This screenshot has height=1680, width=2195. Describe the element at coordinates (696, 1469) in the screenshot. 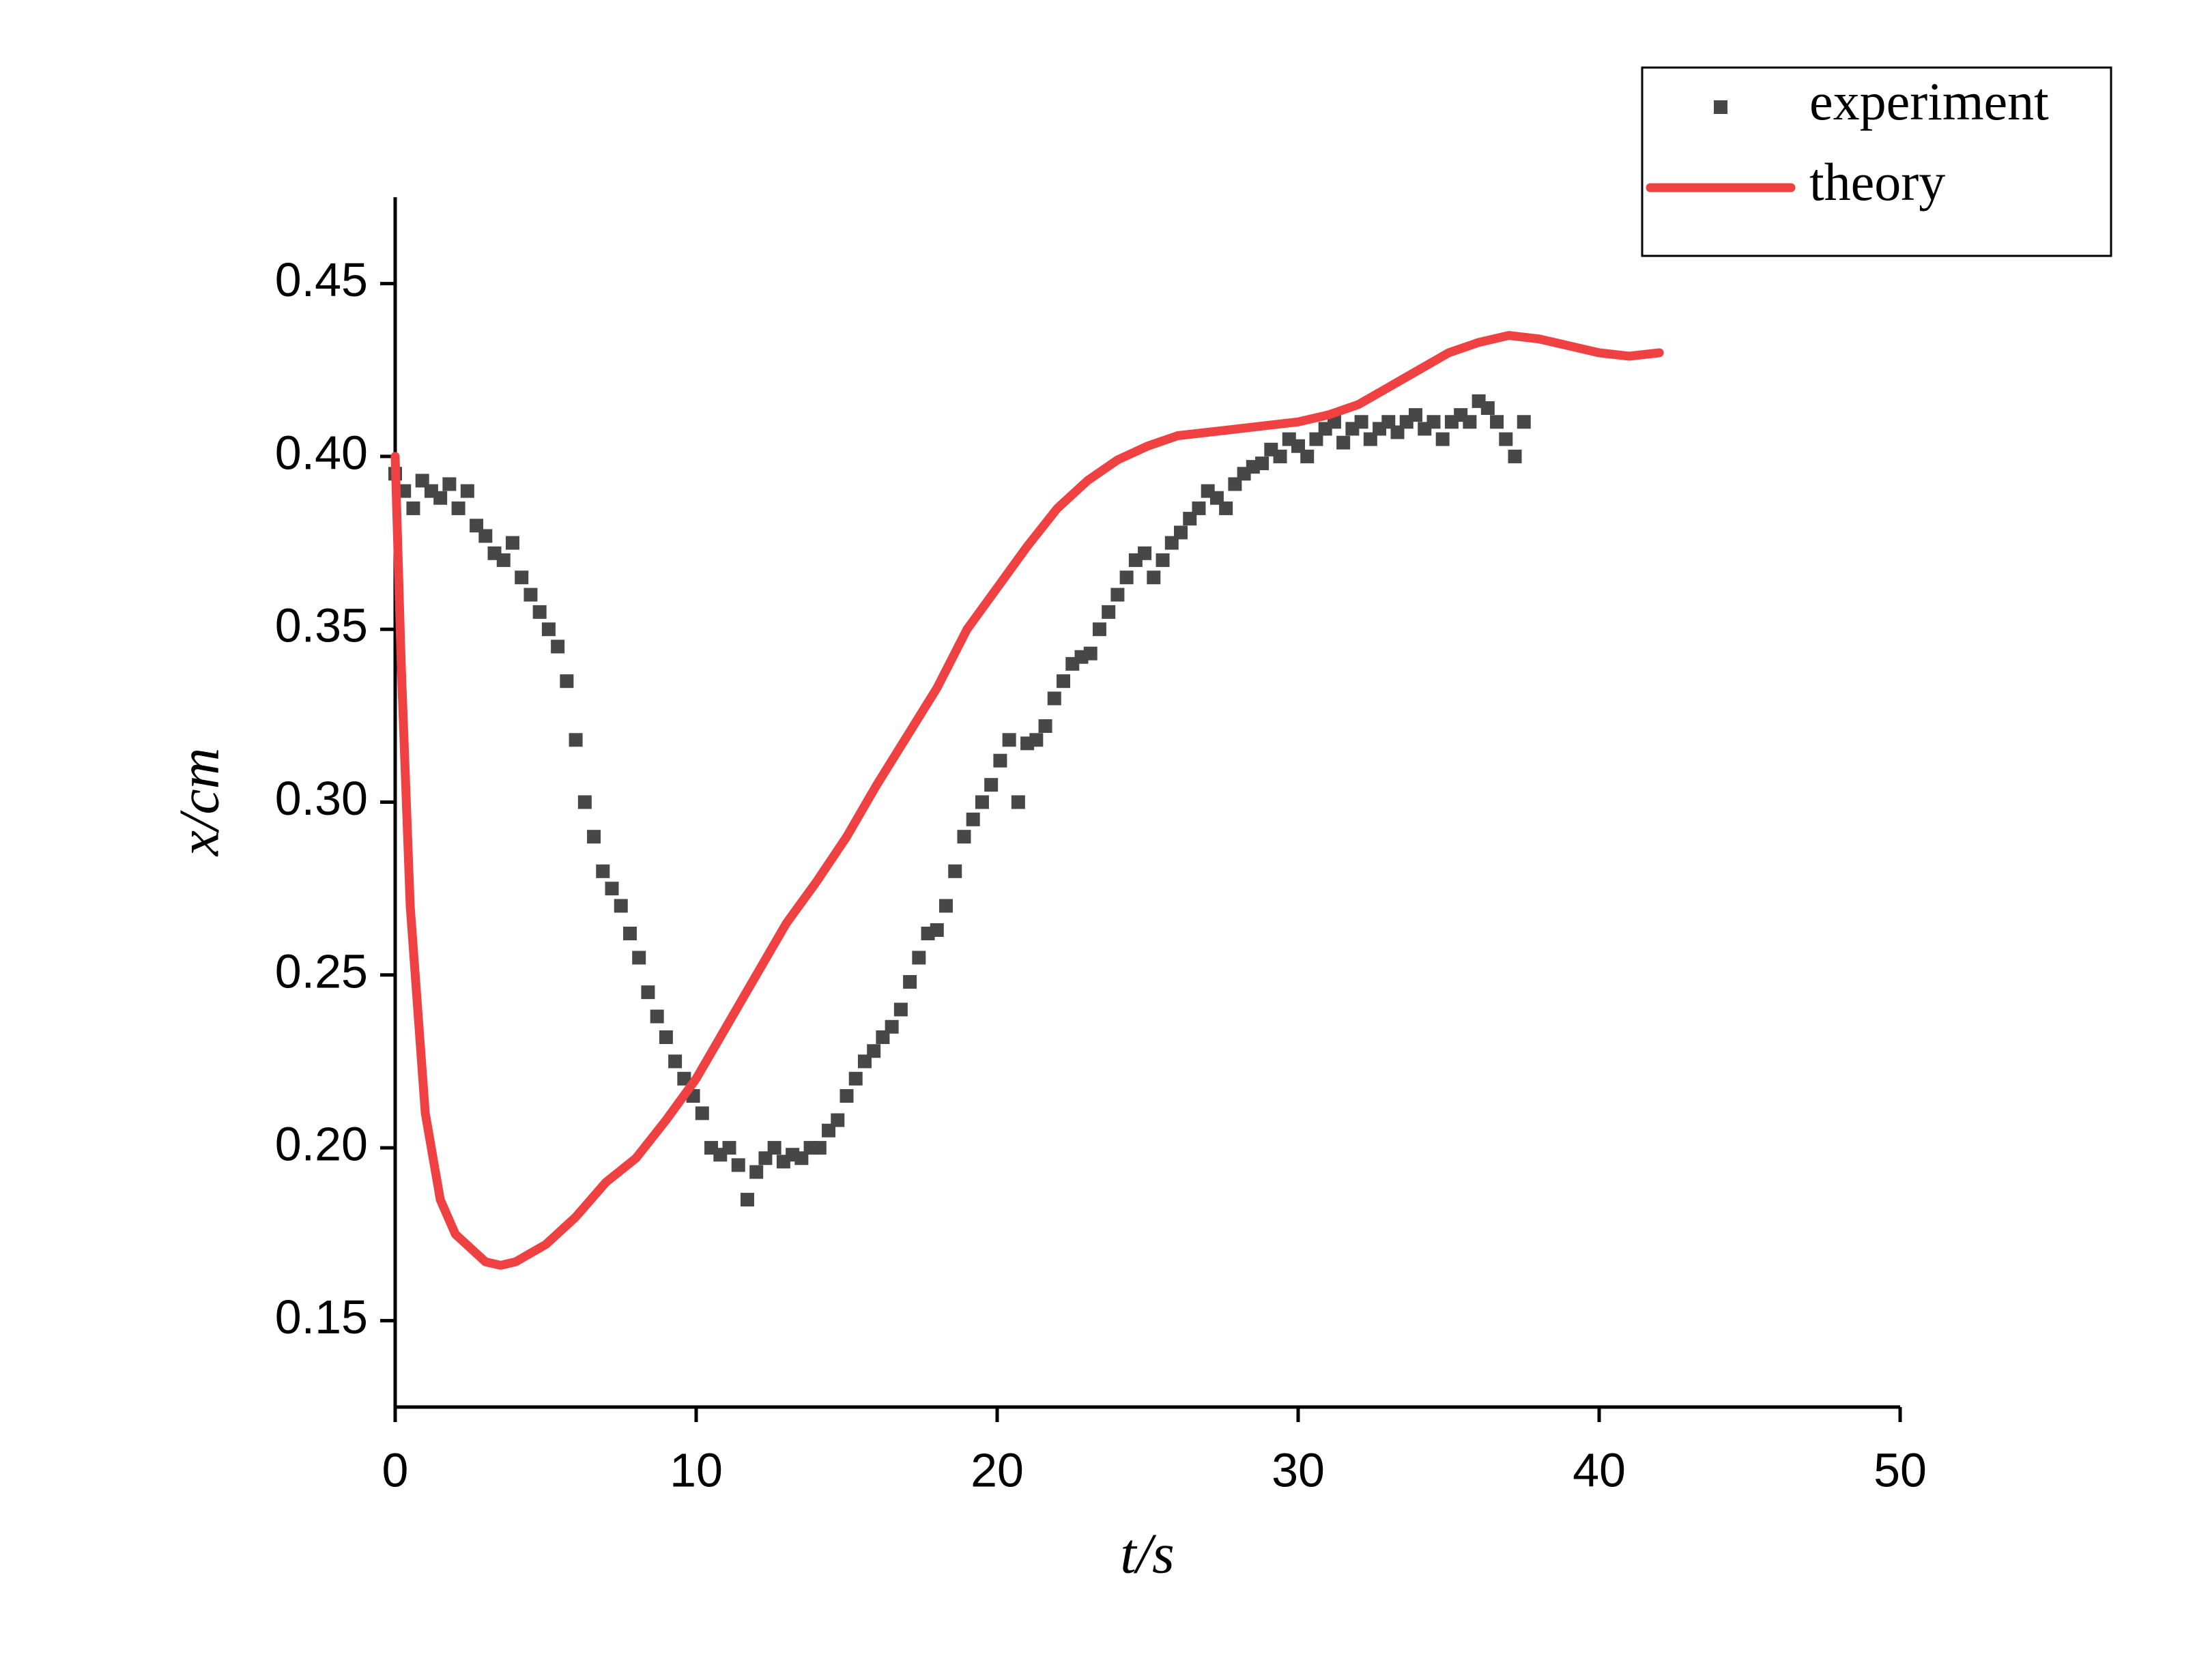

I see `x-tick-label: 10` at that location.